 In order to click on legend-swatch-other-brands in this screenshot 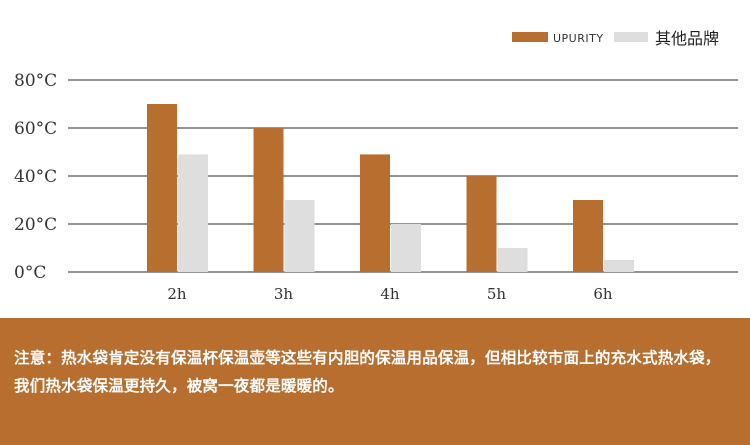, I will do `click(631, 37)`.